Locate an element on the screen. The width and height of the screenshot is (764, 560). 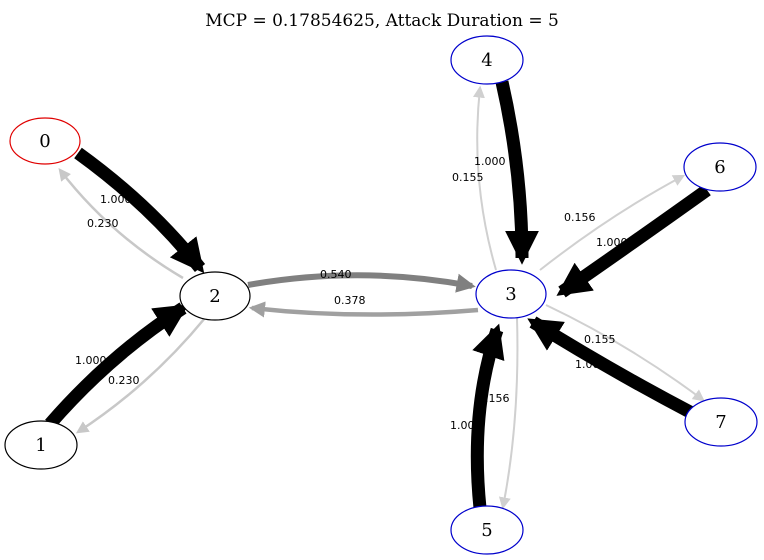
edge-label-2-0: 0.230 is located at coordinates (103, 223).